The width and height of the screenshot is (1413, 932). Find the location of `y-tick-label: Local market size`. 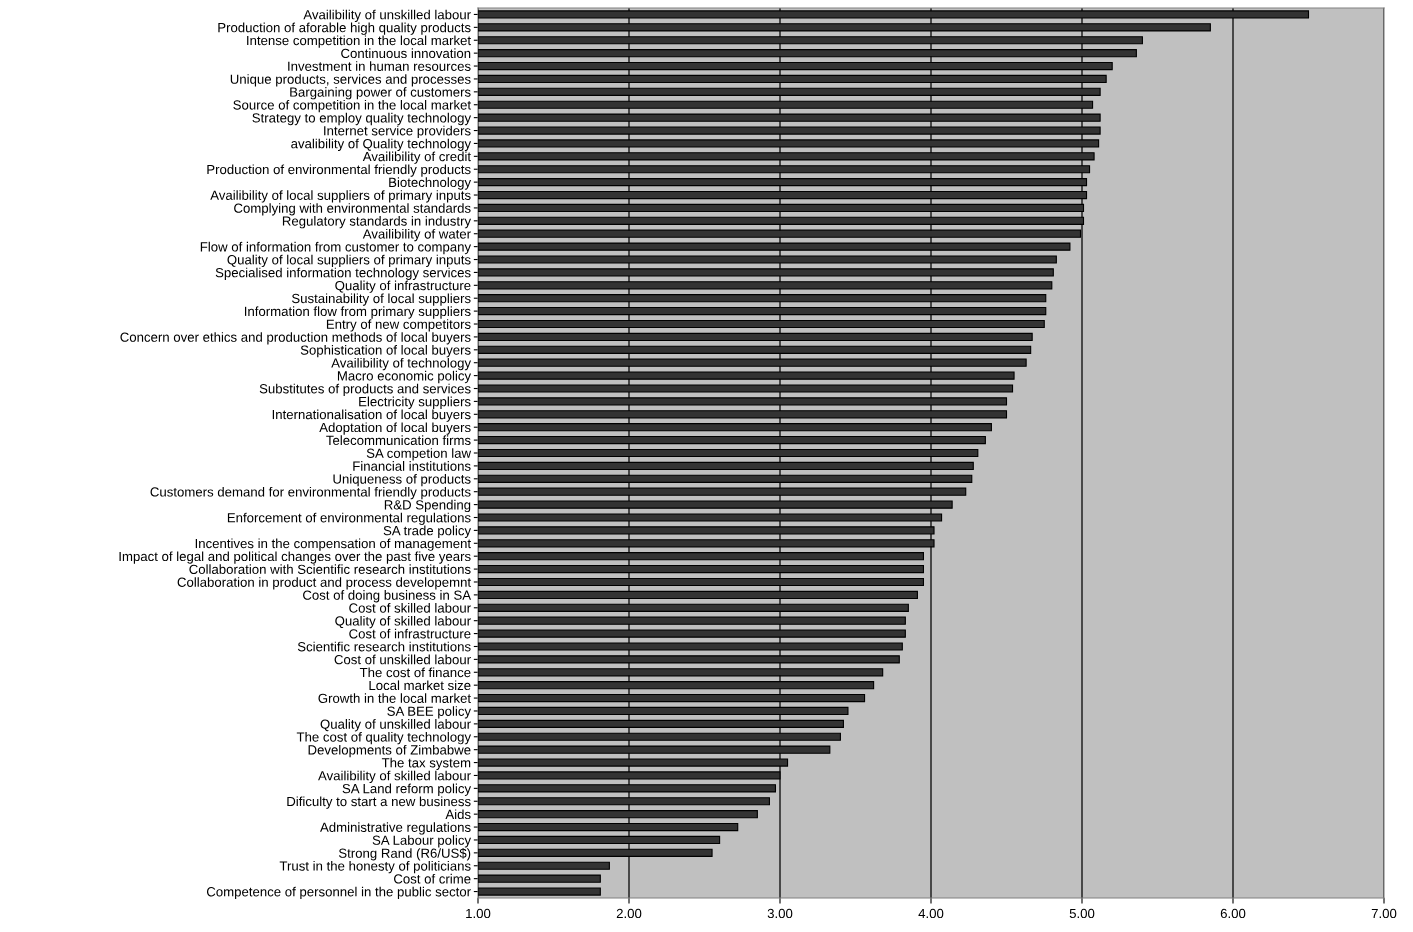

y-tick-label: Local market size is located at coordinates (420, 685).